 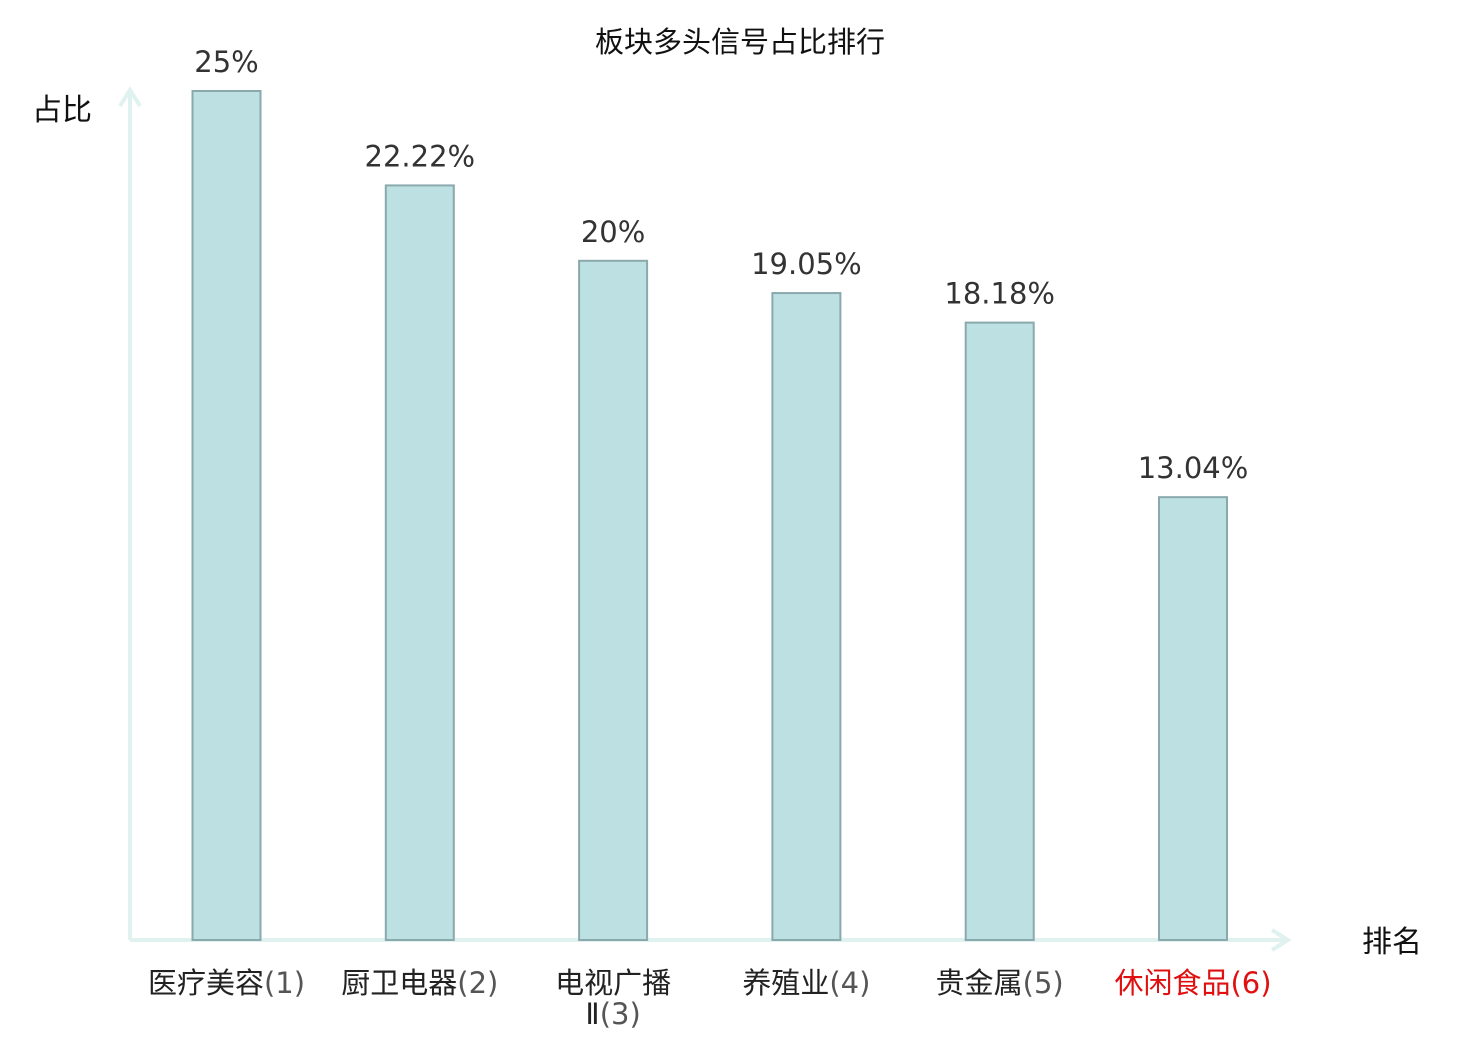 What do you see at coordinates (1193, 468) in the screenshot?
I see `value-label: 13.04%` at bounding box center [1193, 468].